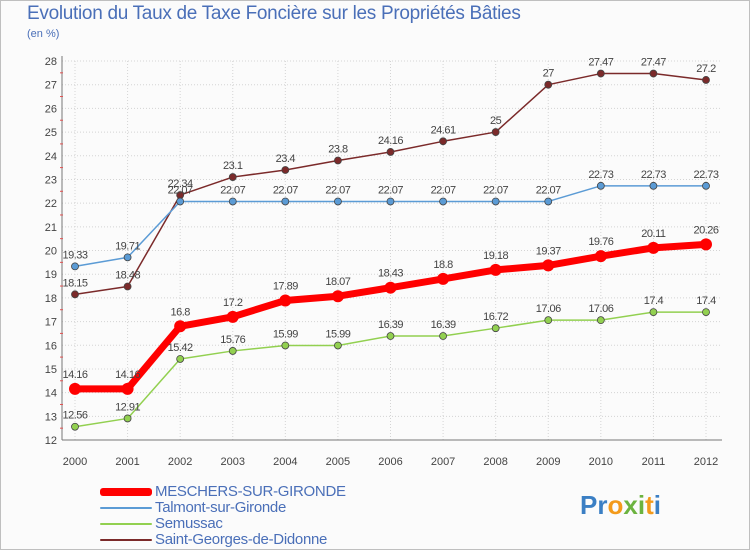 This screenshot has width=750, height=550. What do you see at coordinates (74, 255) in the screenshot?
I see `data-label: 19.33` at bounding box center [74, 255].